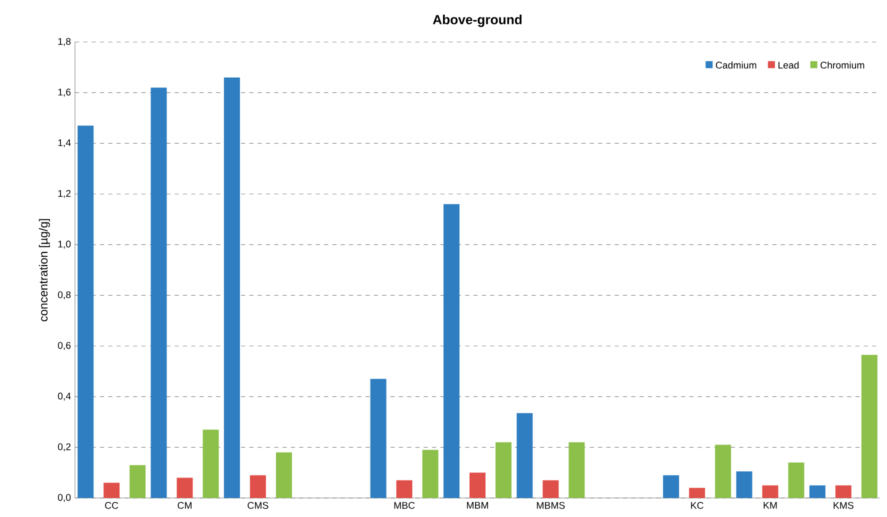  I want to click on legend-label: Cadmium, so click(736, 65).